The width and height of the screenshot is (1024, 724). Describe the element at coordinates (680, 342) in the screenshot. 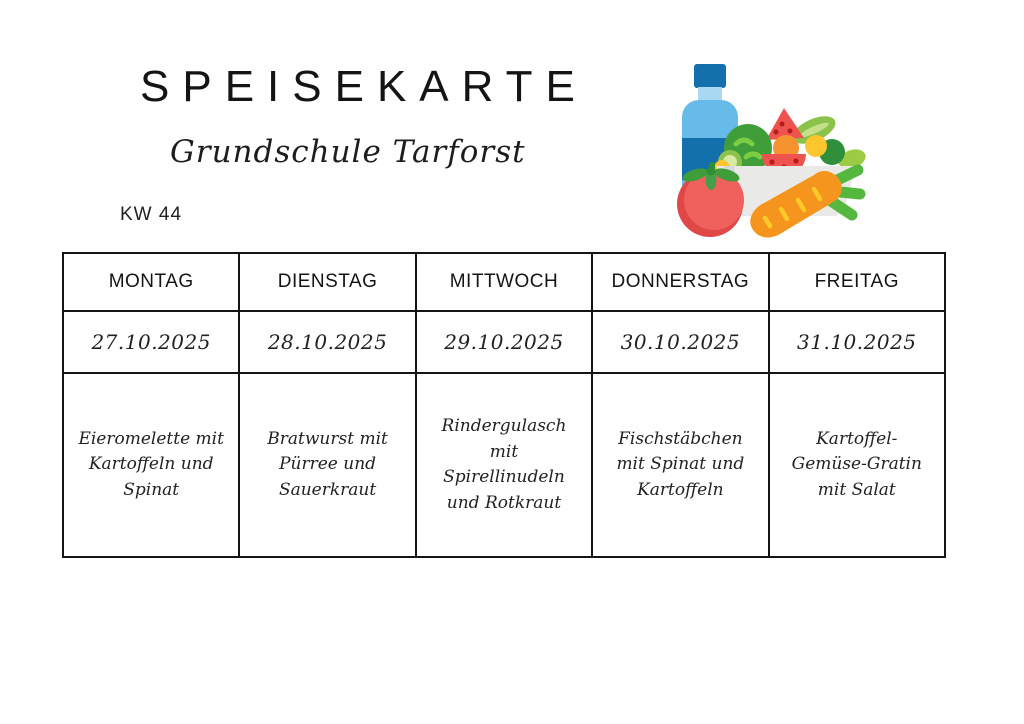

I see `date-cell-donnerstag: 30.10.2025` at that location.